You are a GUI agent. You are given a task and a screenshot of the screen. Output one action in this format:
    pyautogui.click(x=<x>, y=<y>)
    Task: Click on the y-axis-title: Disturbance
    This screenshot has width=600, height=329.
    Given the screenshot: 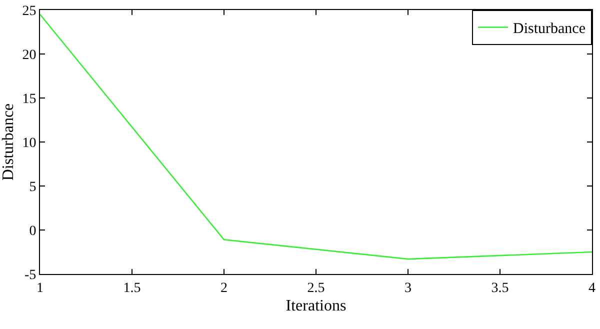 What is the action you would take?
    pyautogui.click(x=9, y=142)
    